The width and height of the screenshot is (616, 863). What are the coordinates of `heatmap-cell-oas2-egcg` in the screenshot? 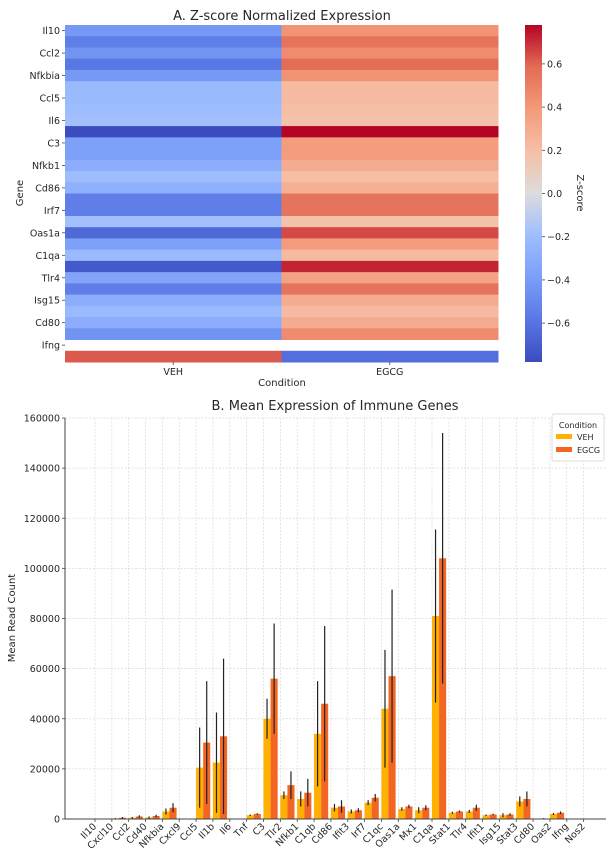 It's located at (390, 334).